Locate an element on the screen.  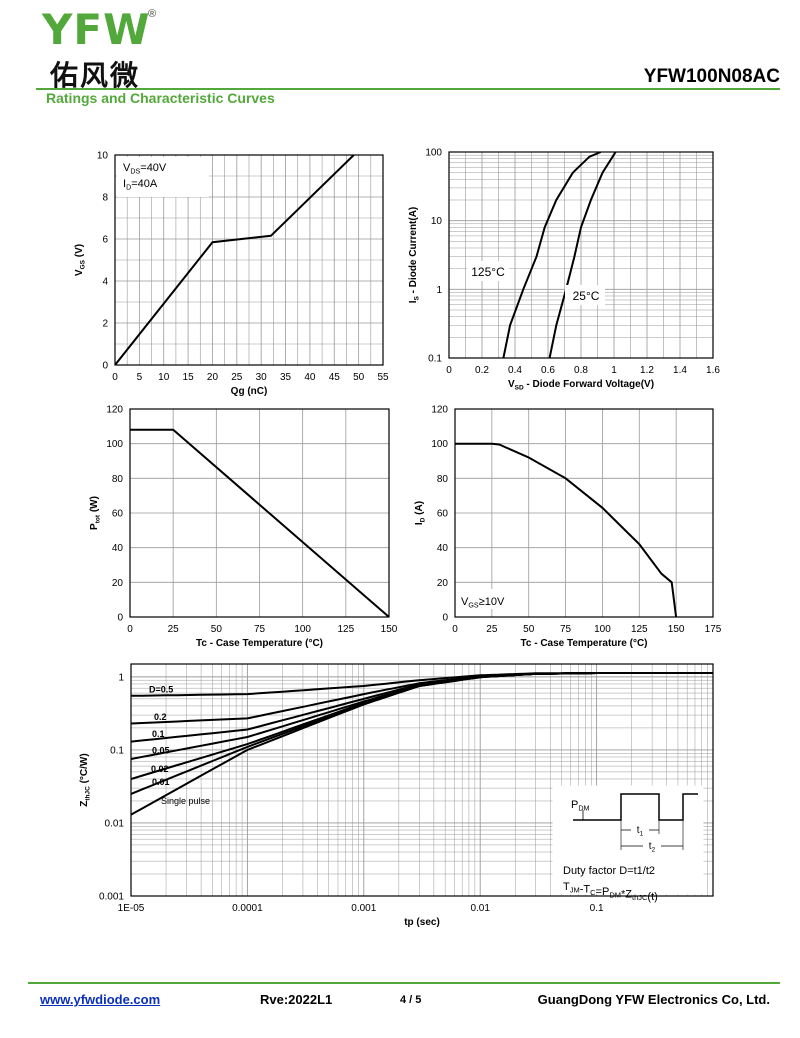
x-tick-label: 175 is located at coordinates (713, 629).